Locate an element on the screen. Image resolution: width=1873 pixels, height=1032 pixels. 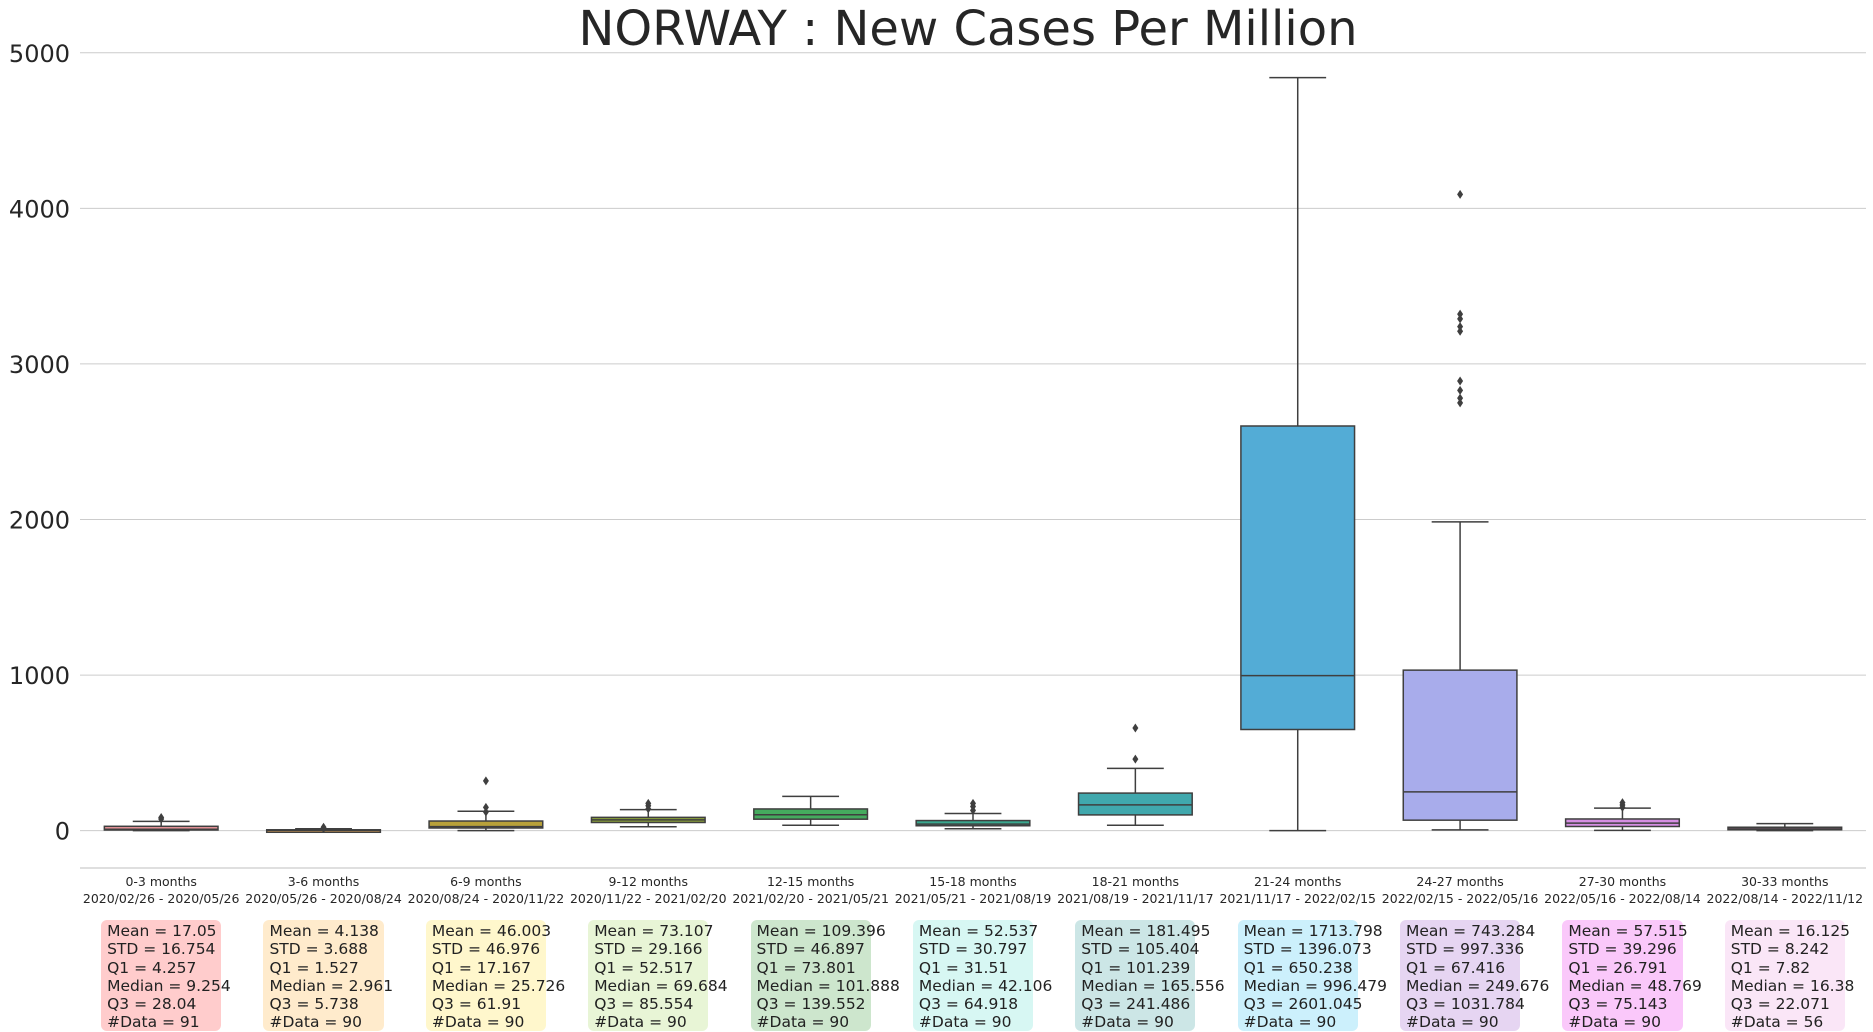
x-tick-dates: 2020/02/26 - 2020/05/26 is located at coordinates (161, 898).